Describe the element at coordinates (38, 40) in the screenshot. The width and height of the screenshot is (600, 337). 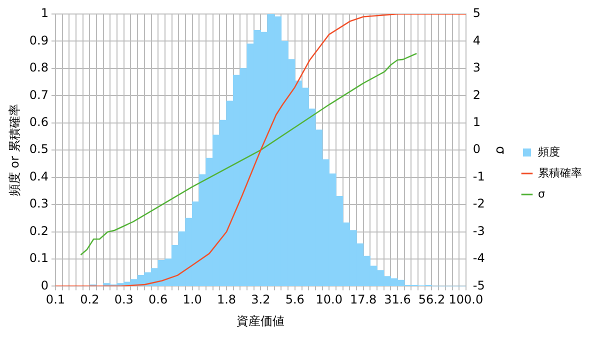
I see `y-tick-label: 0.9` at that location.